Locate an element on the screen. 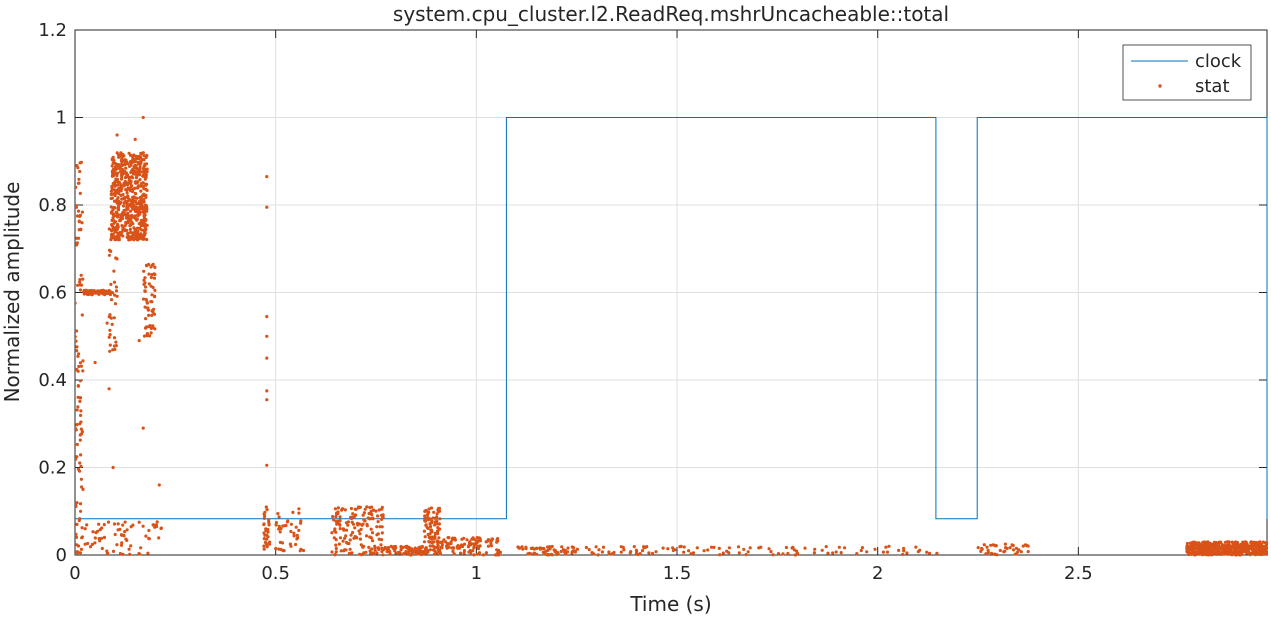 The height and width of the screenshot is (617, 1271). y-tick-label: 1 is located at coordinates (61, 118).